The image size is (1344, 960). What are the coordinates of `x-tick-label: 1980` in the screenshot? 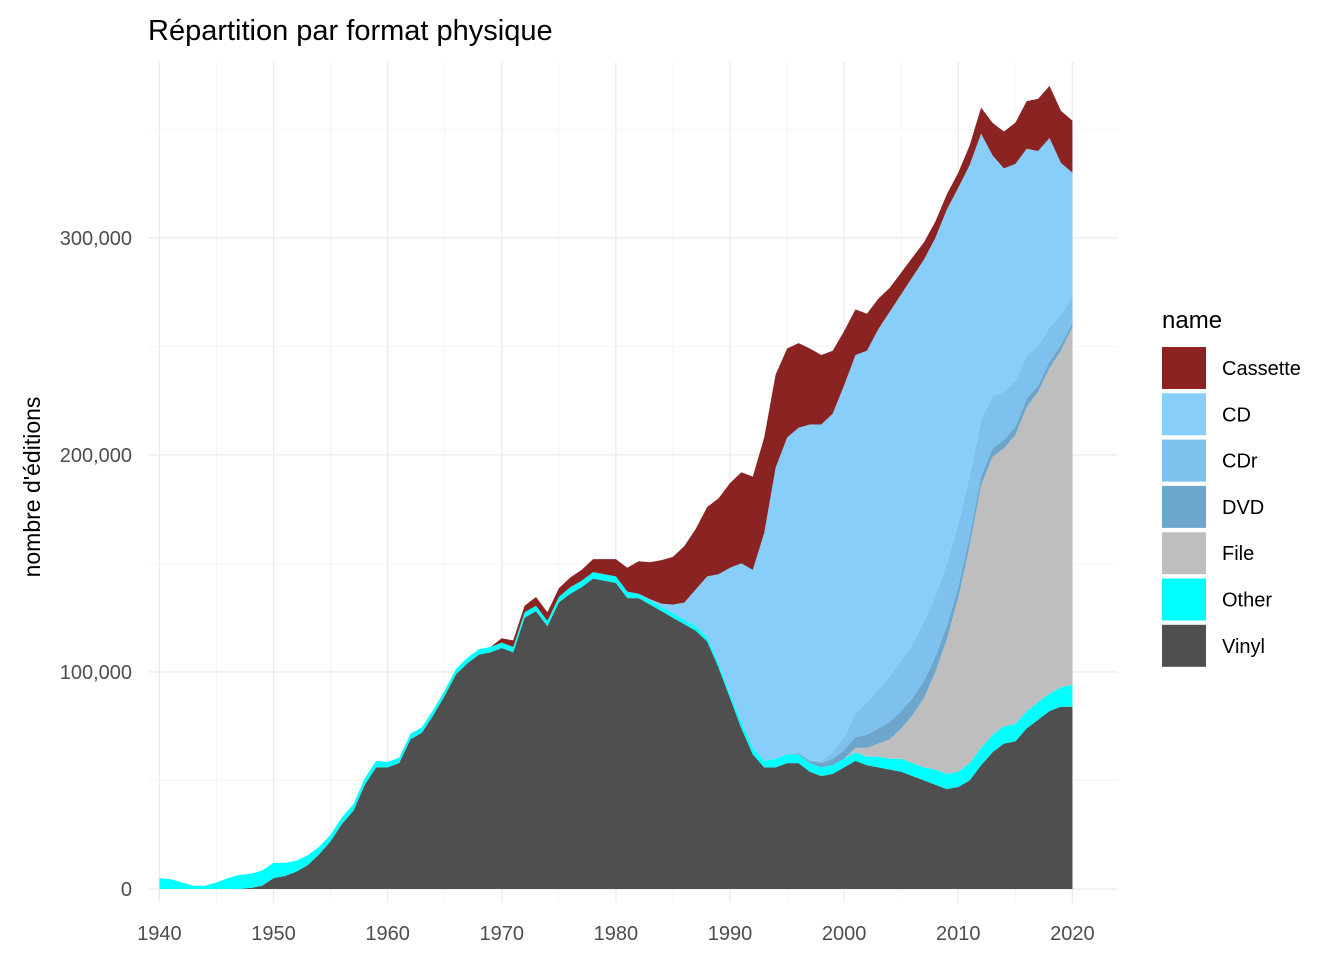 It's located at (616, 934).